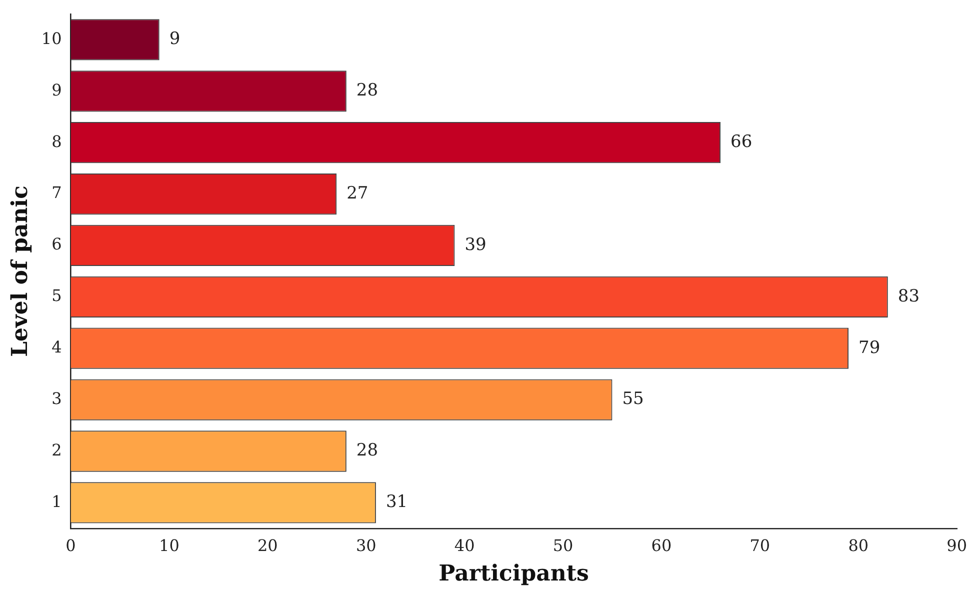 The width and height of the screenshot is (970, 592). I want to click on y-tick-label: 3, so click(57, 398).